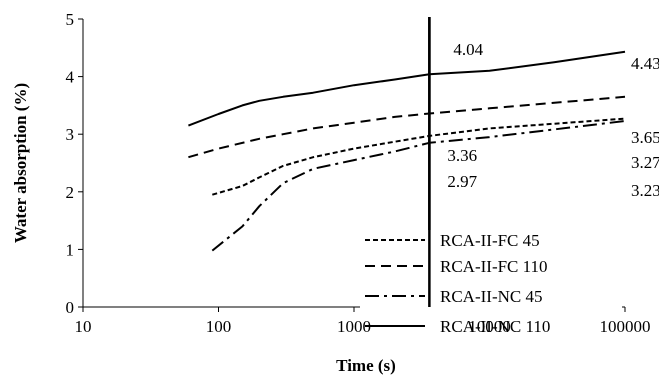 Image resolution: width=659 pixels, height=378 pixels. I want to click on y-tick-label: 3, so click(70, 134).